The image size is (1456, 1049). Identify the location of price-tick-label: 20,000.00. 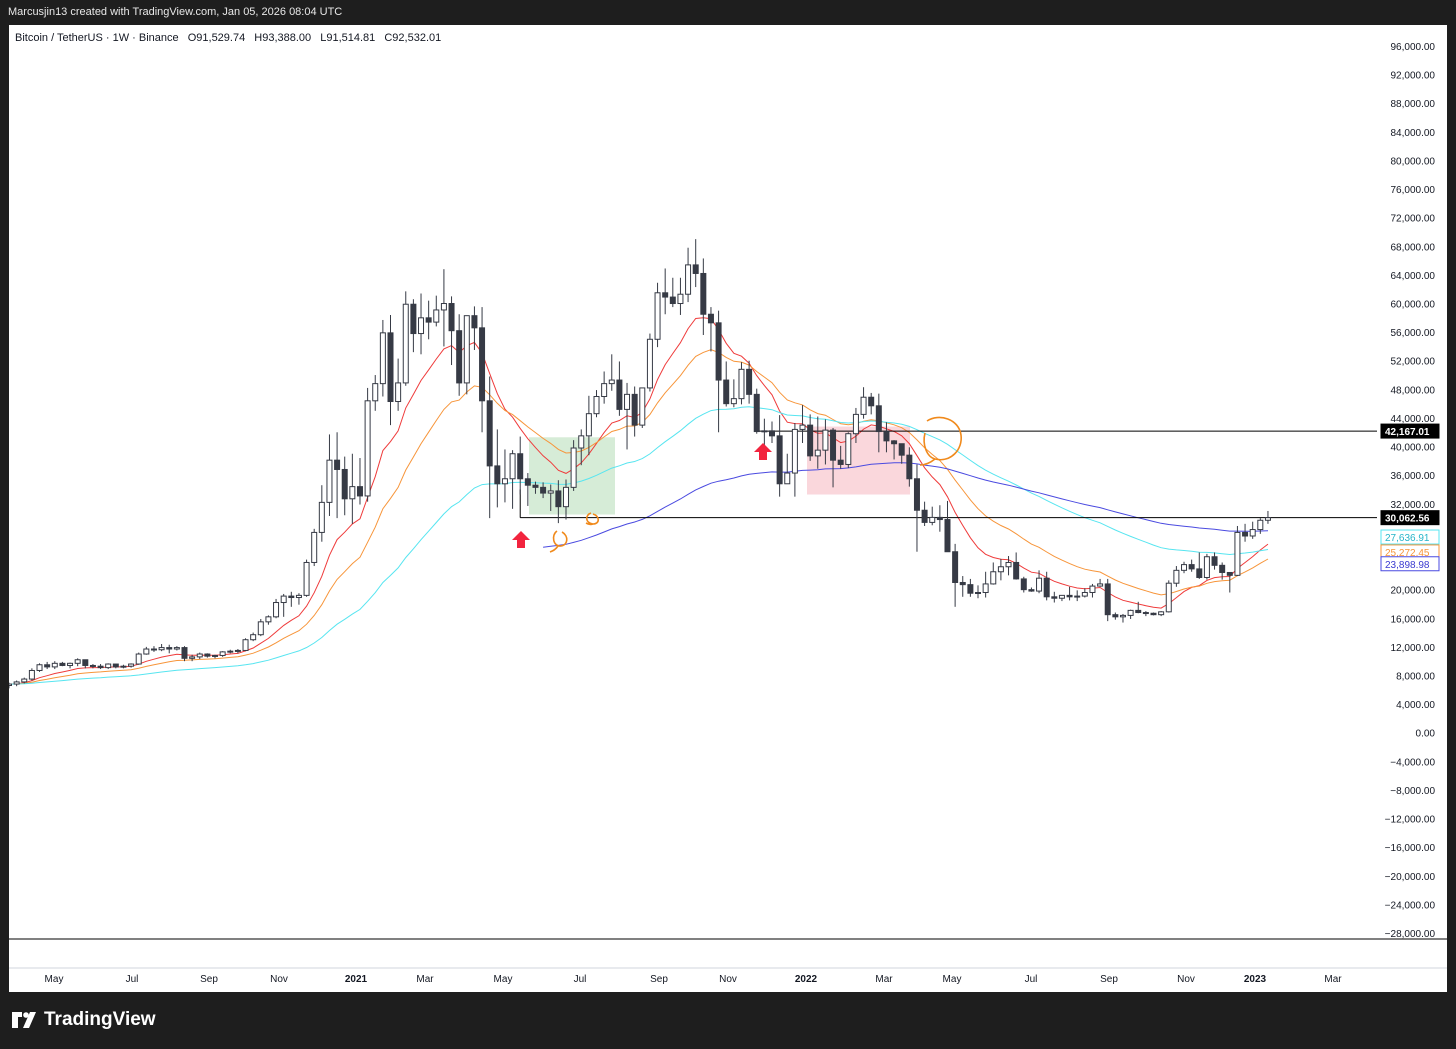
(1413, 591).